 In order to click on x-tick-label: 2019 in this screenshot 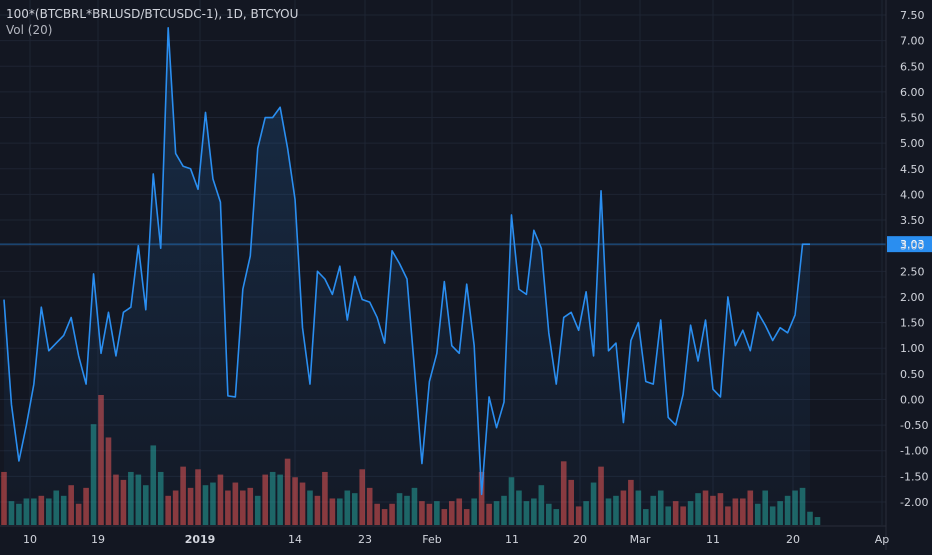, I will do `click(200, 539)`.